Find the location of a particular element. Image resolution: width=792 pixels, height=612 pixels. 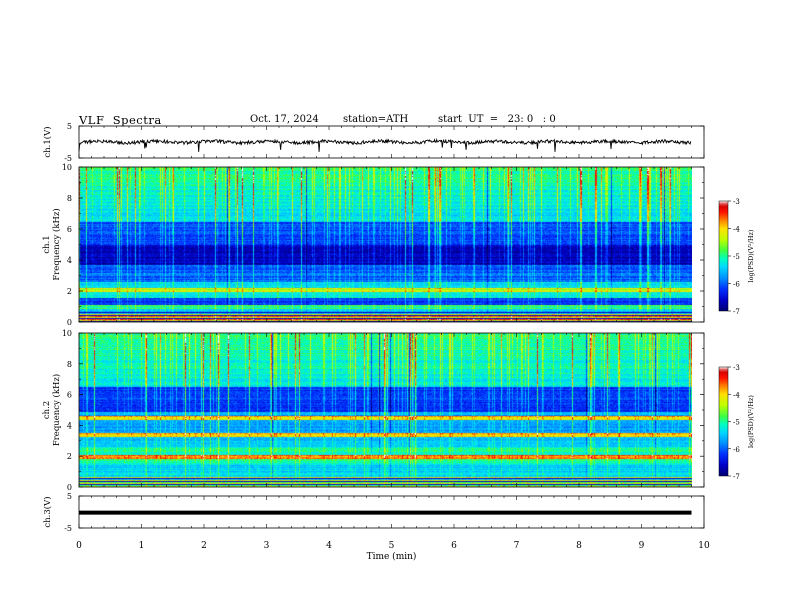

x-tick-label: 1 is located at coordinates (142, 546).